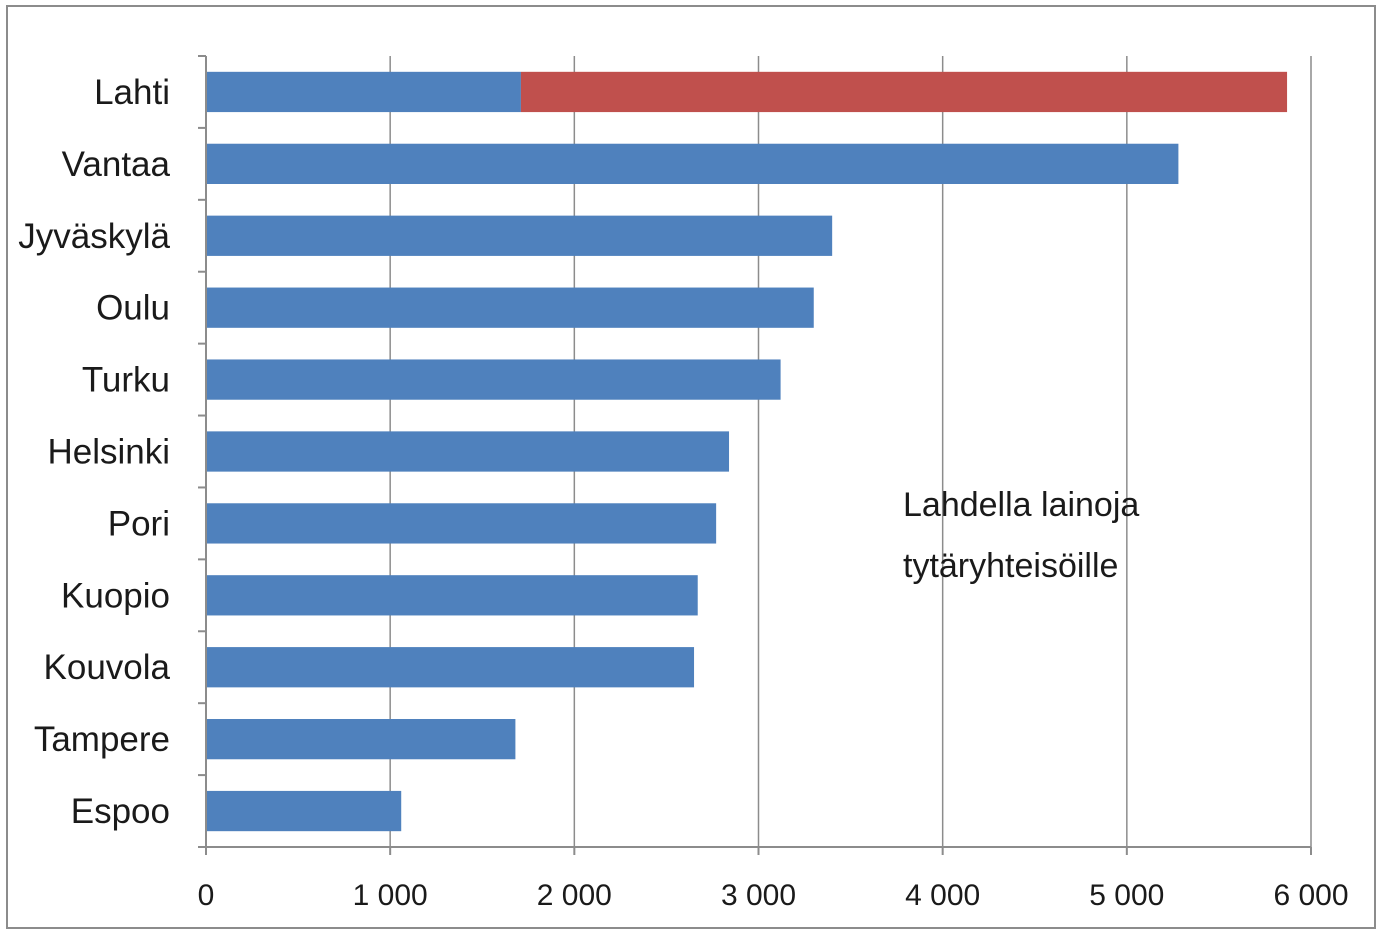 This screenshot has height=937, width=1384. What do you see at coordinates (133, 308) in the screenshot?
I see `category-label-oulu: Oulu` at bounding box center [133, 308].